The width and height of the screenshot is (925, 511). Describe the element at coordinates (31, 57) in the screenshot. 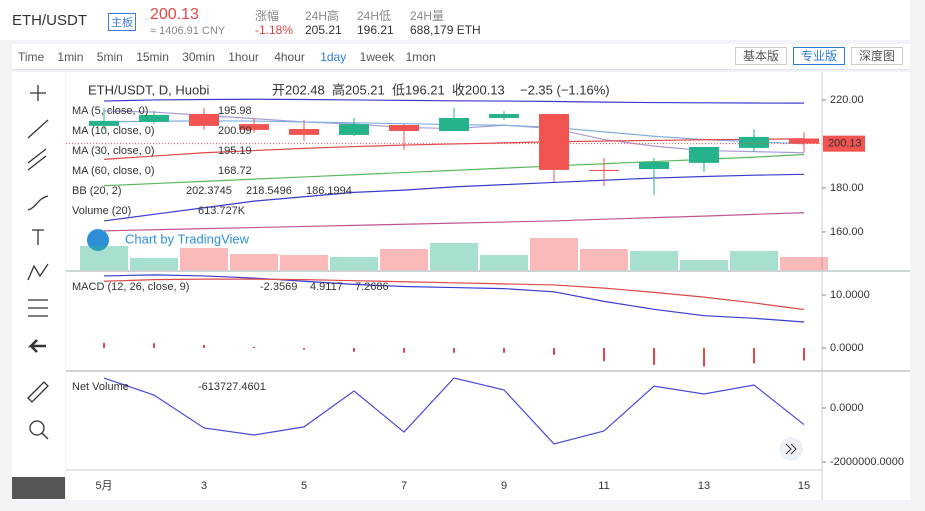

I see `interval: Time` at that location.